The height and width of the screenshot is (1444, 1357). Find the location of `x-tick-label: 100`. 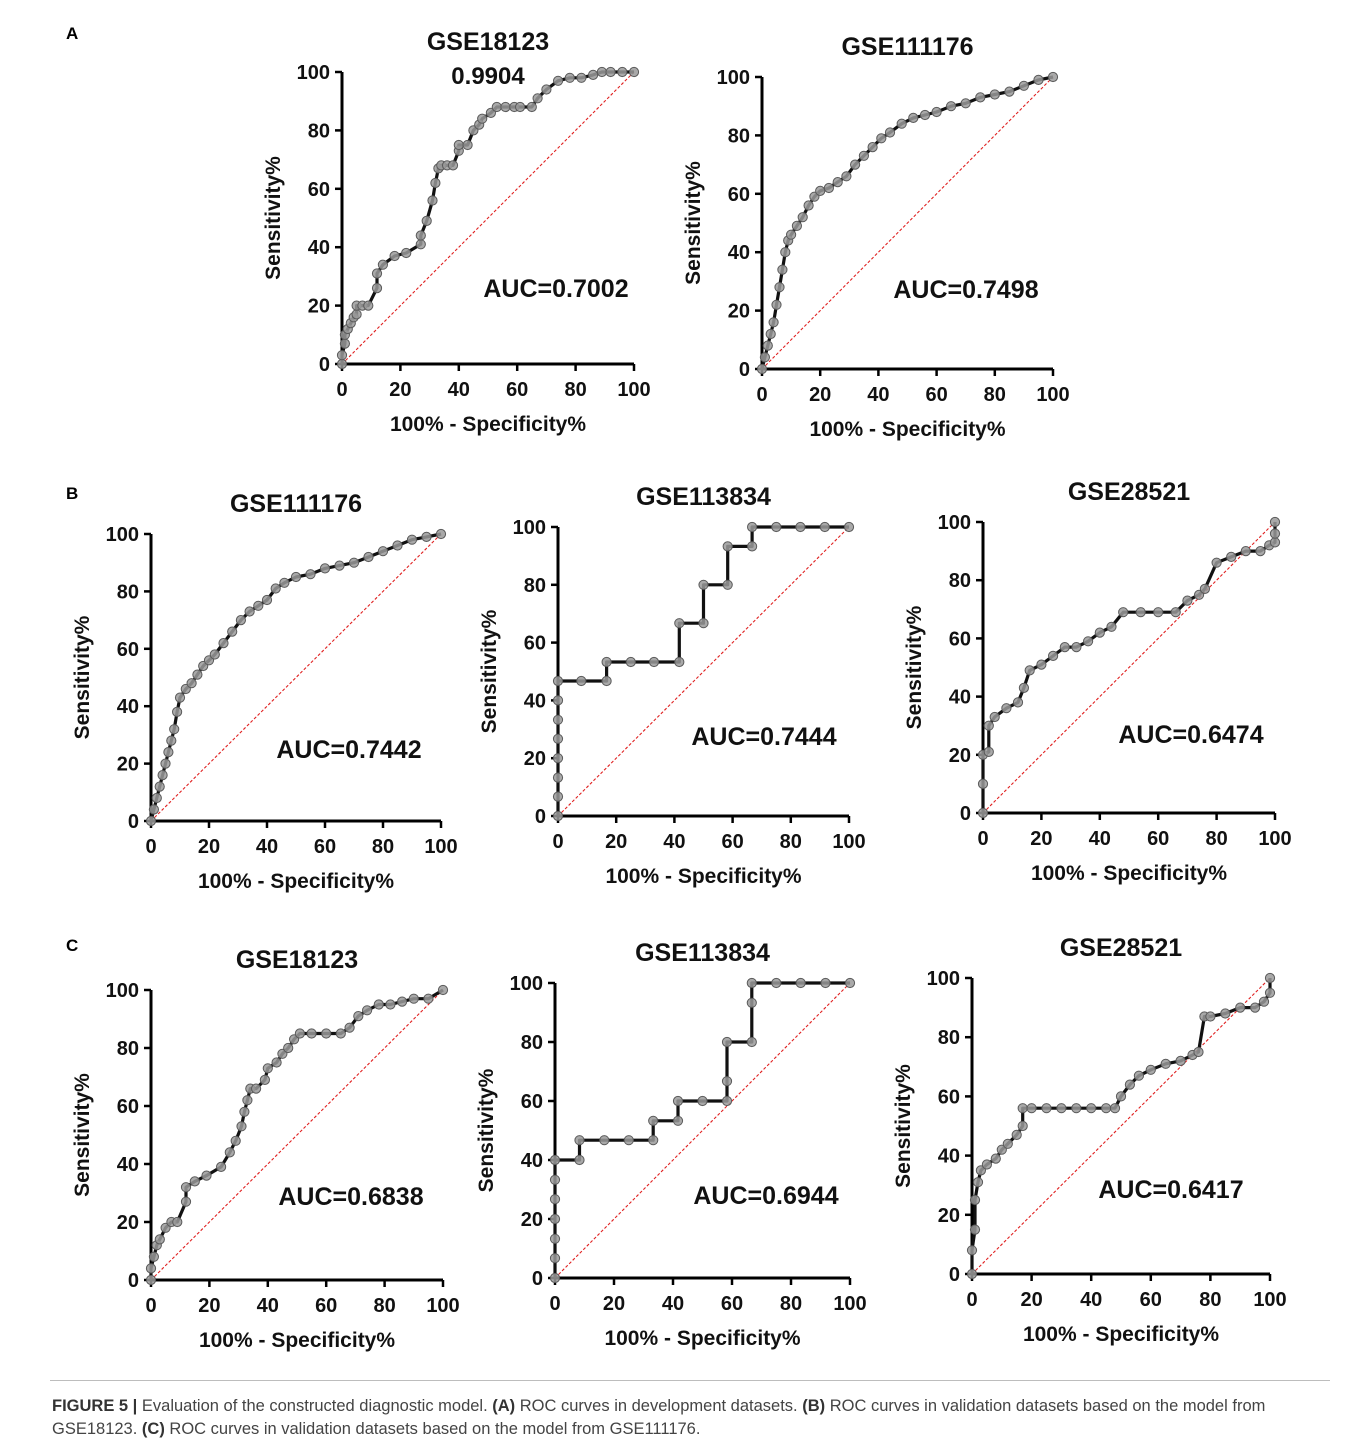

x-tick-label: 100 is located at coordinates (1052, 395).